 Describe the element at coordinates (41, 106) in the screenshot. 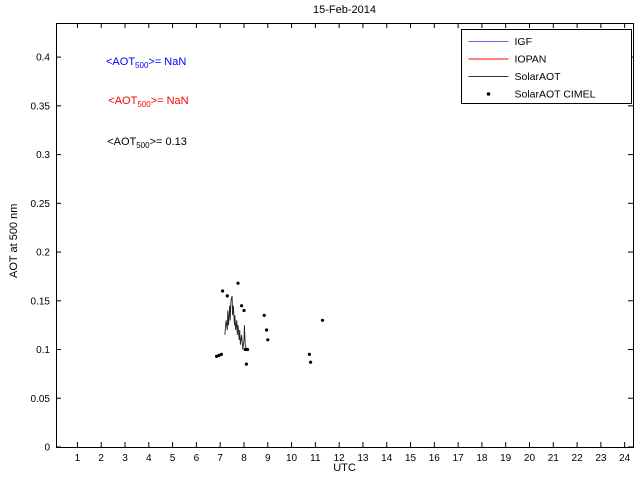

I see `y-tick-label: 0.35` at that location.